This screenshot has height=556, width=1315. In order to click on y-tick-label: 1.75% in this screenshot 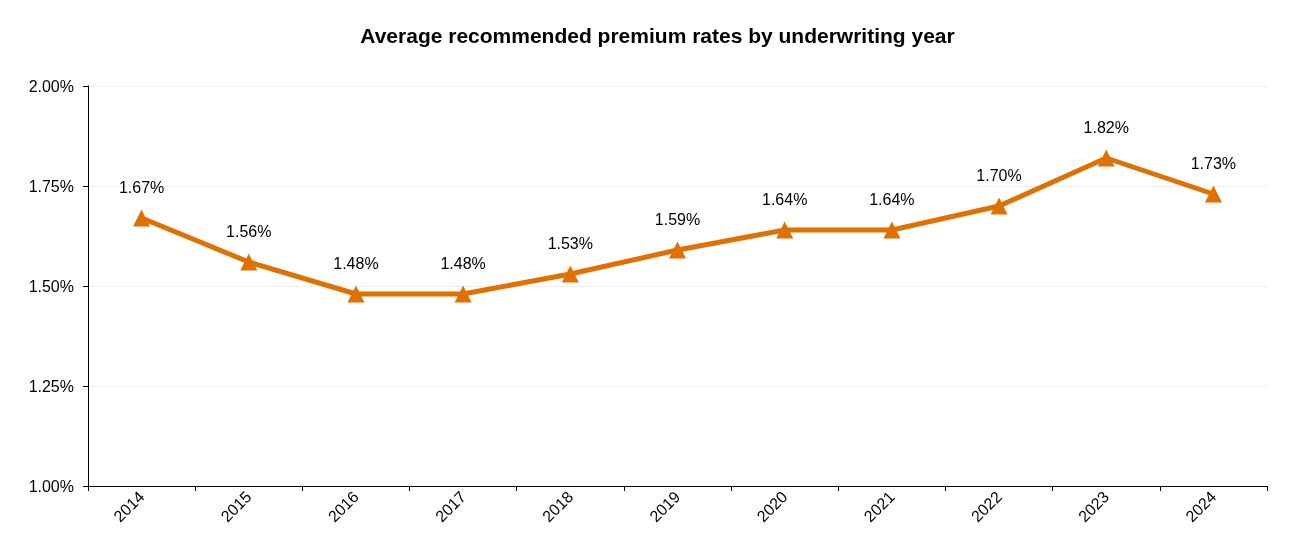, I will do `click(51, 186)`.